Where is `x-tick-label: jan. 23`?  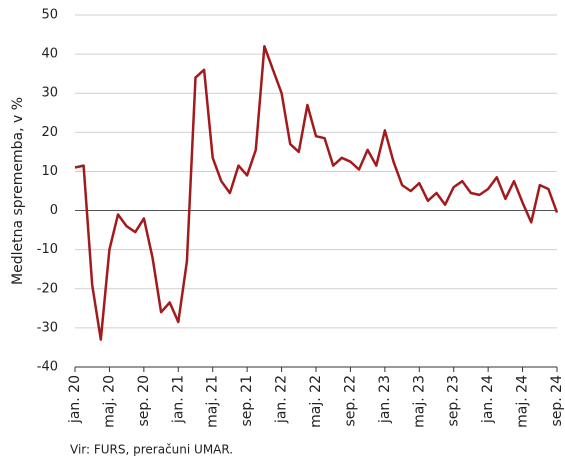
x-tick-label: jan. 23 is located at coordinates (385, 399).